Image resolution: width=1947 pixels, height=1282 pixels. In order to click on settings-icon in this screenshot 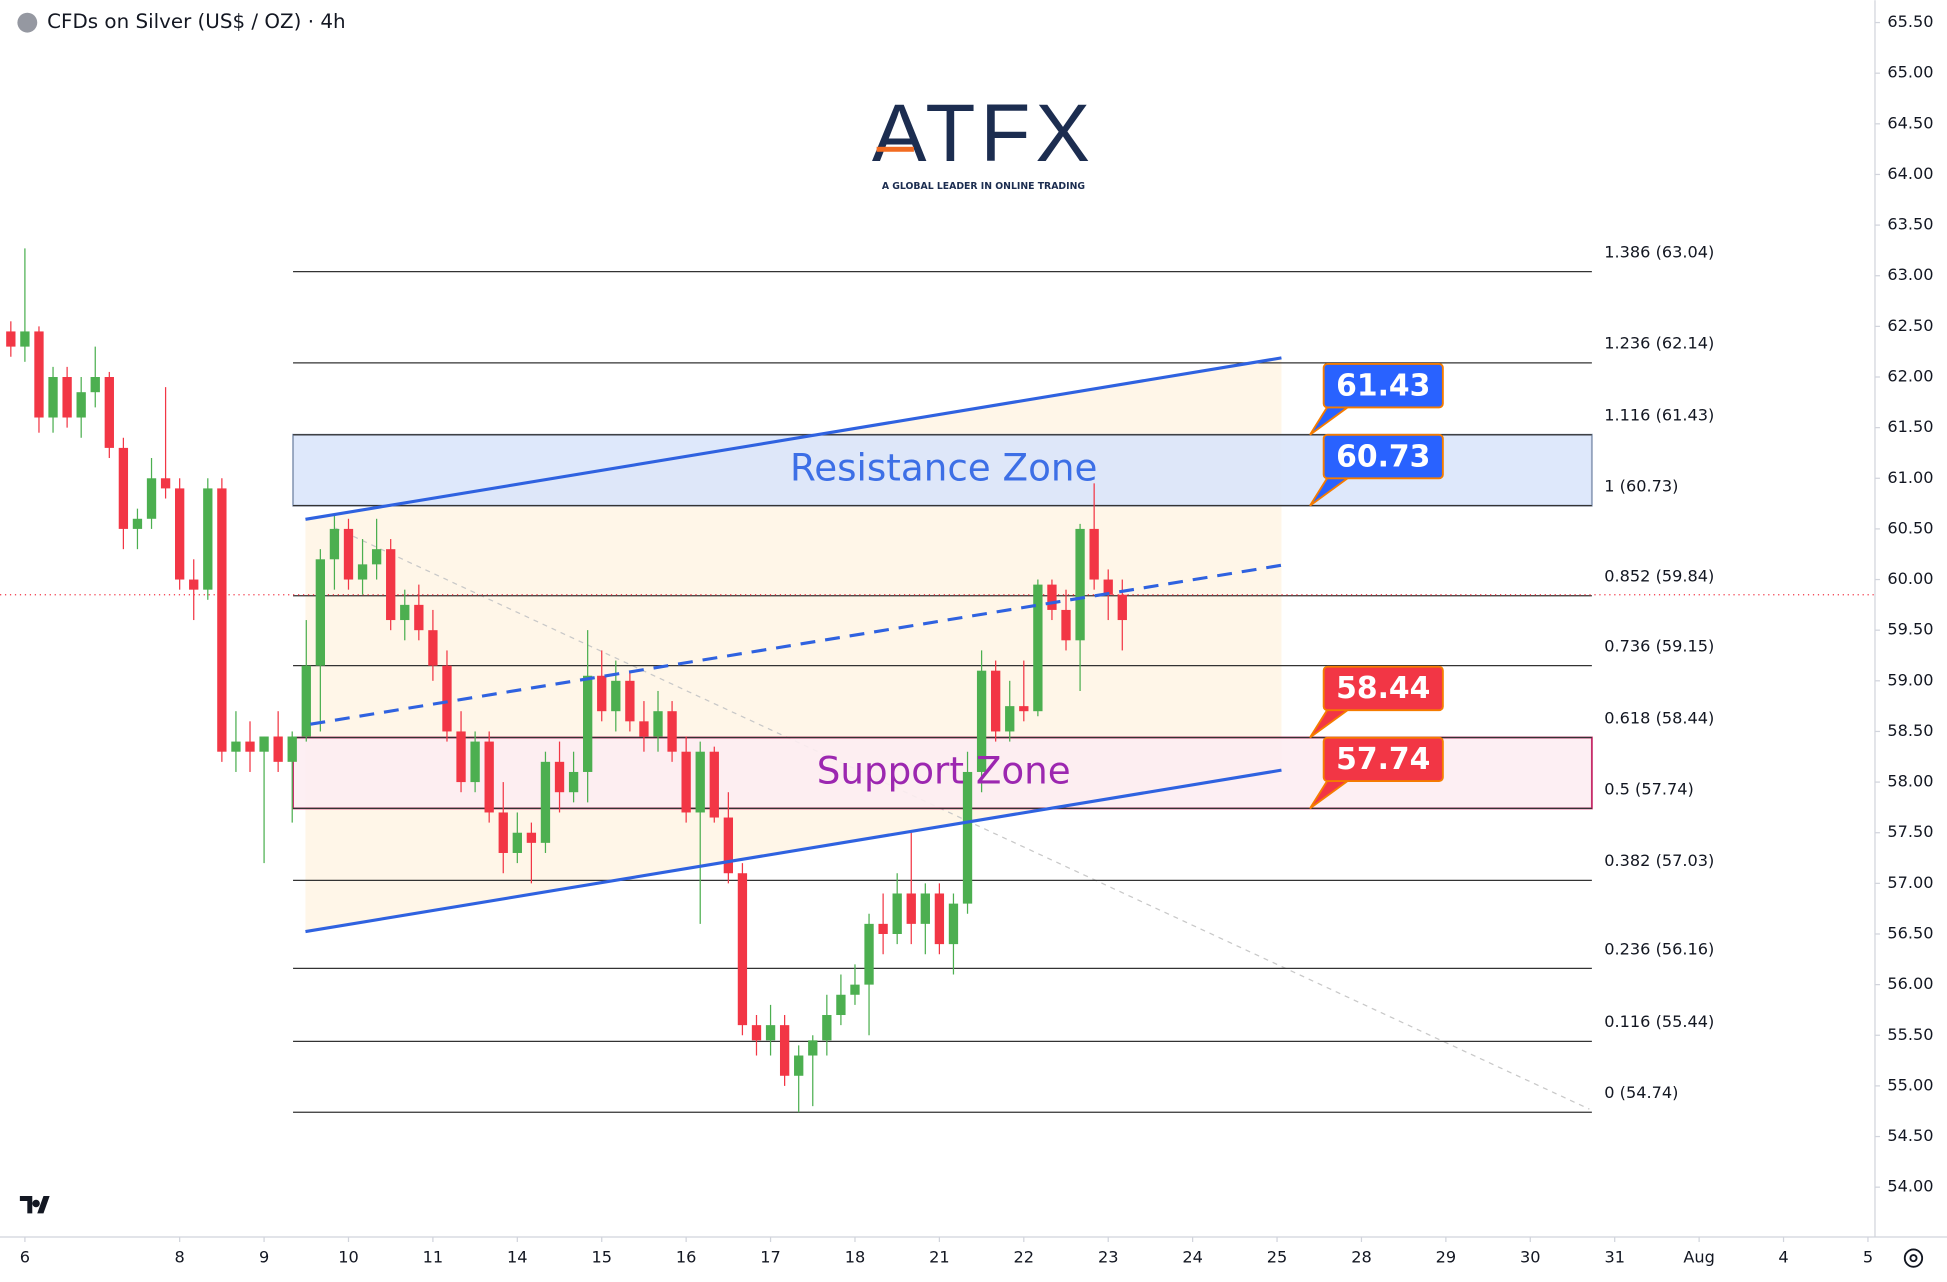, I will do `click(1913, 1258)`.